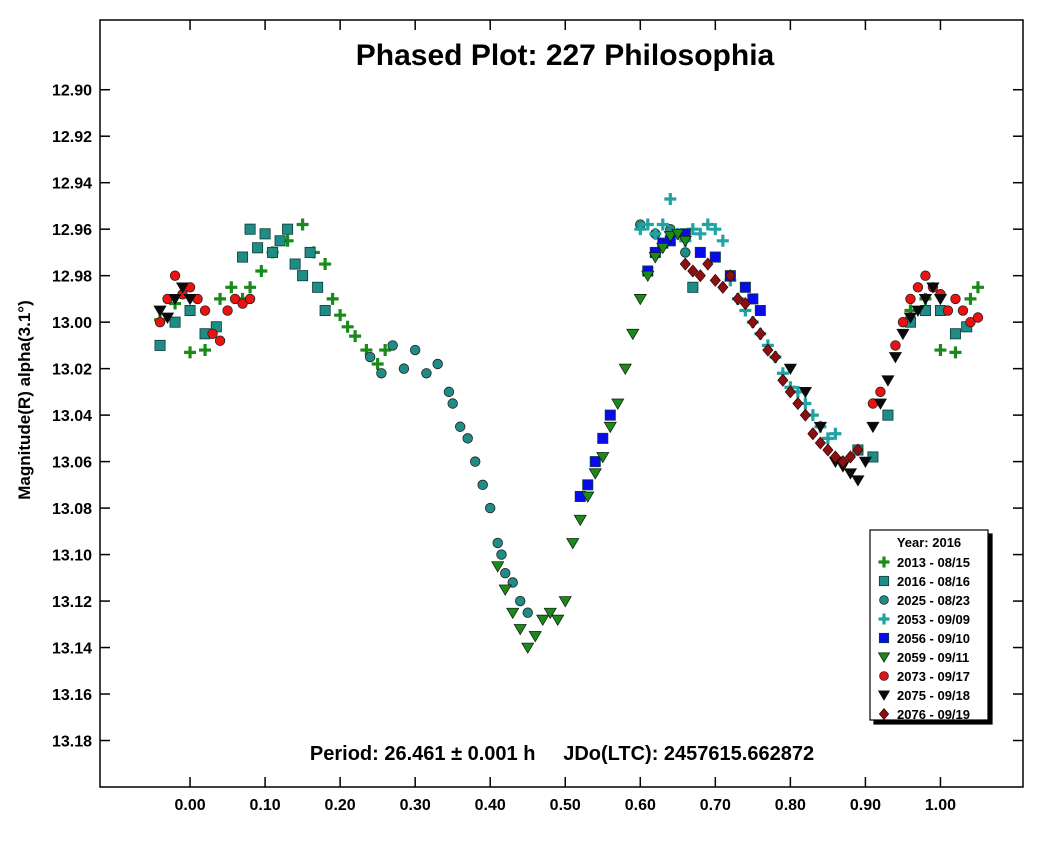  What do you see at coordinates (640, 805) in the screenshot?
I see `x-tick-label: 0.60` at bounding box center [640, 805].